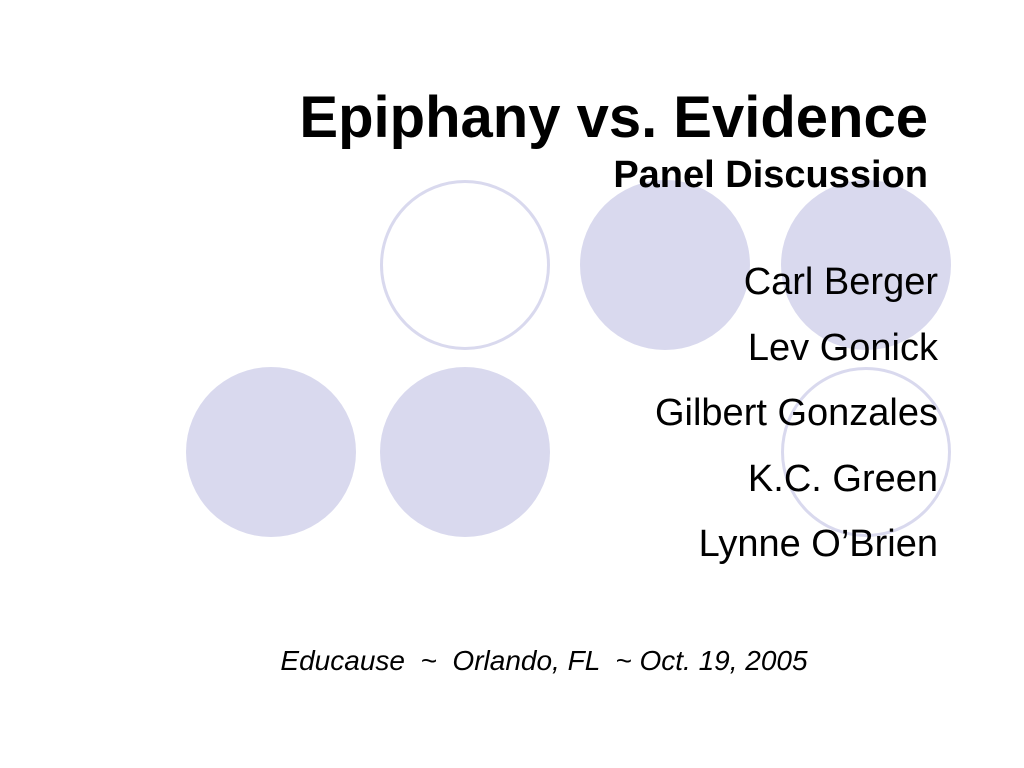 This screenshot has height=768, width=1024. I want to click on panelist-name: Gilbert Gonzales, so click(796, 413).